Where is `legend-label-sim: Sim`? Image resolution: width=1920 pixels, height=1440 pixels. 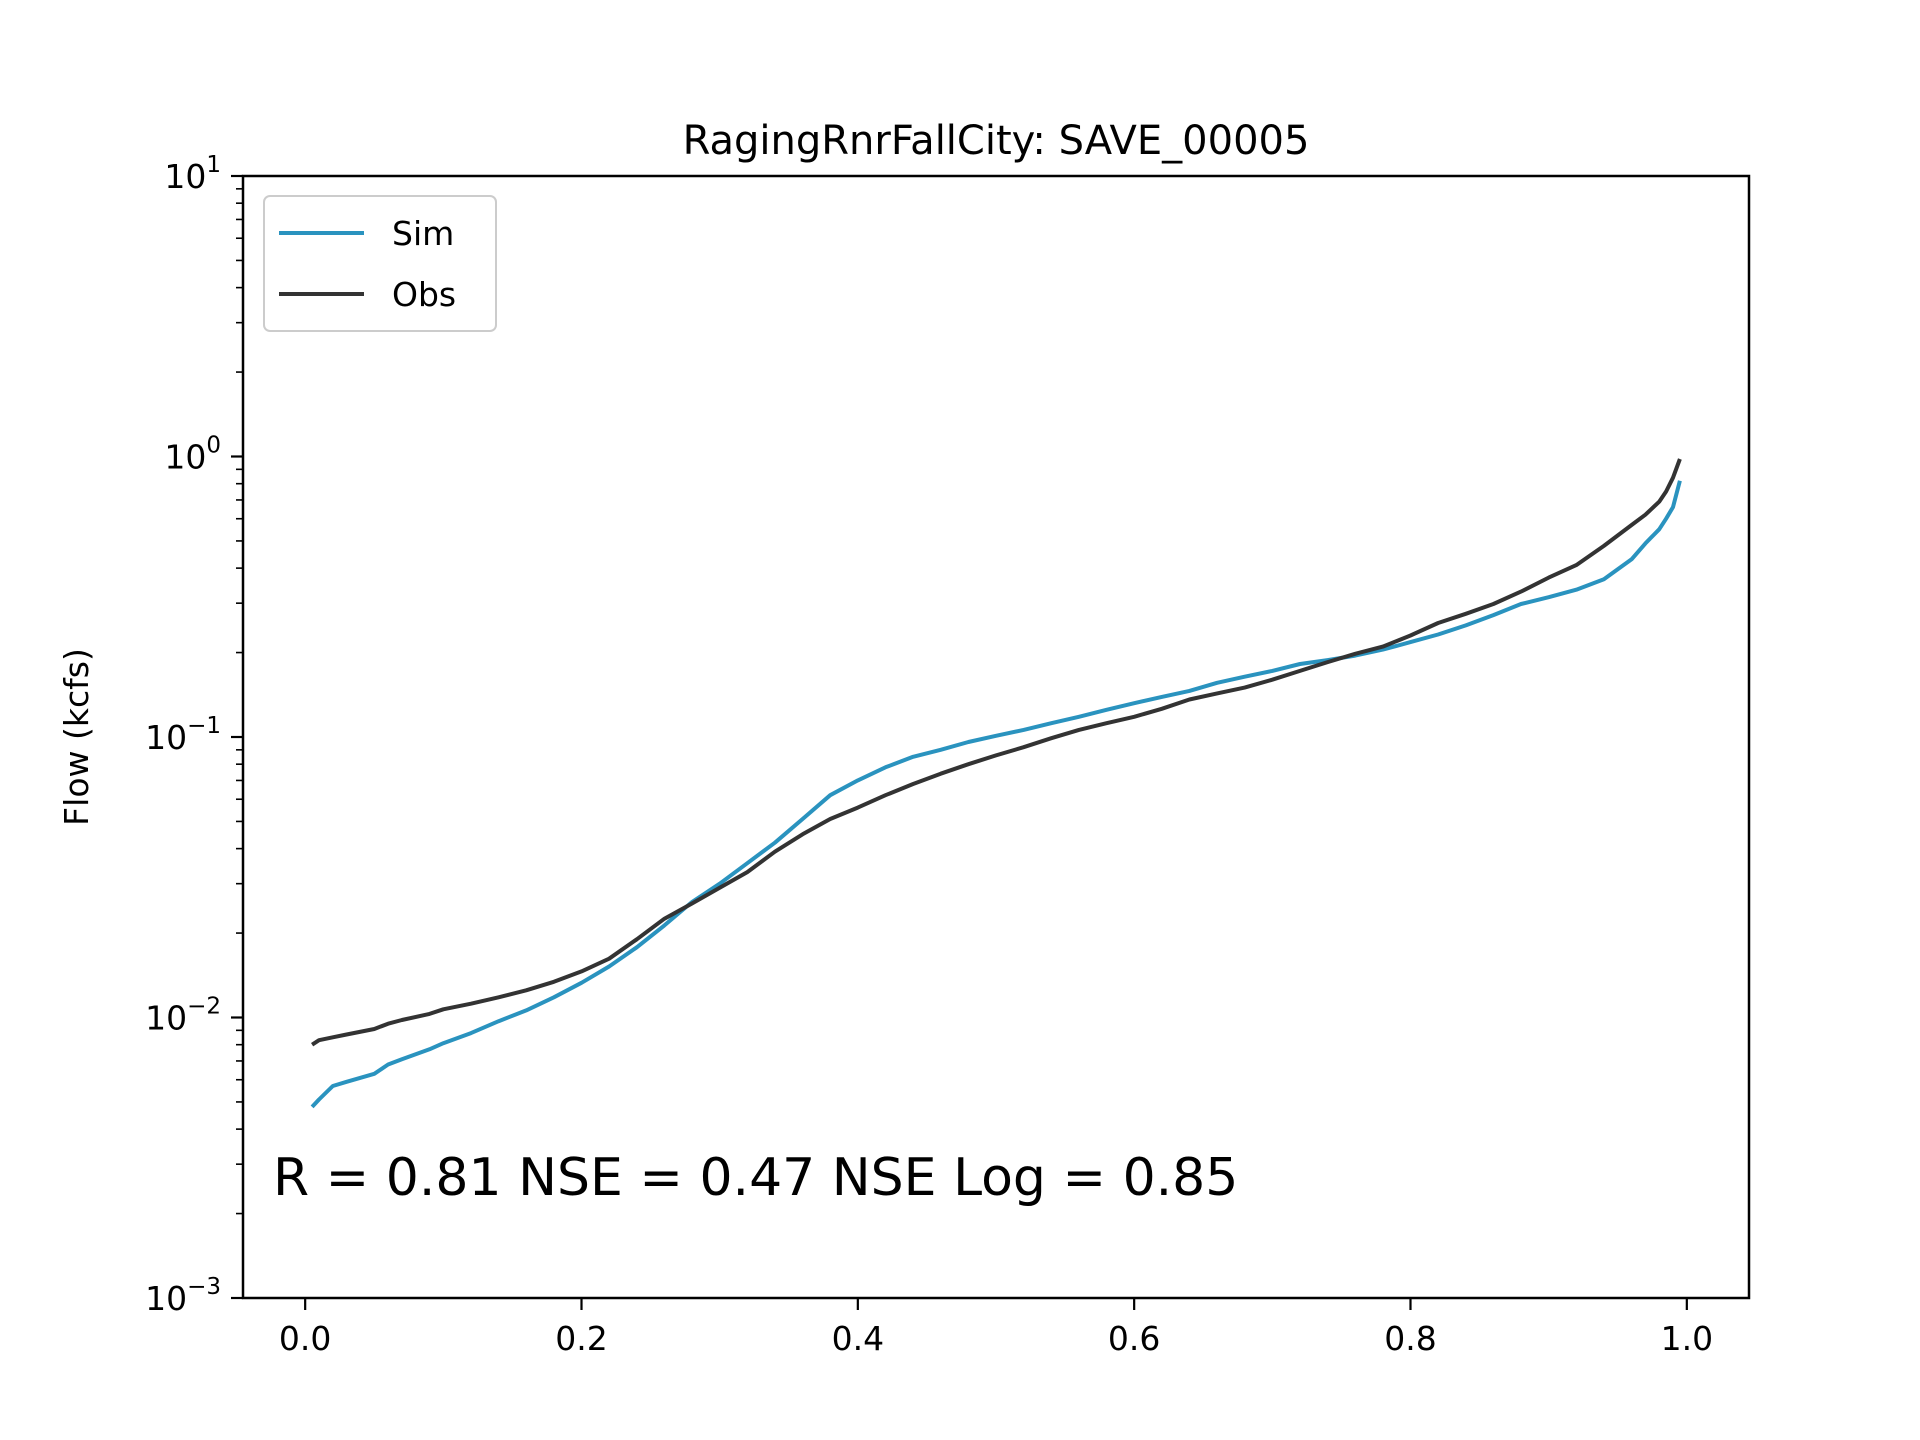 legend-label-sim: Sim is located at coordinates (423, 233).